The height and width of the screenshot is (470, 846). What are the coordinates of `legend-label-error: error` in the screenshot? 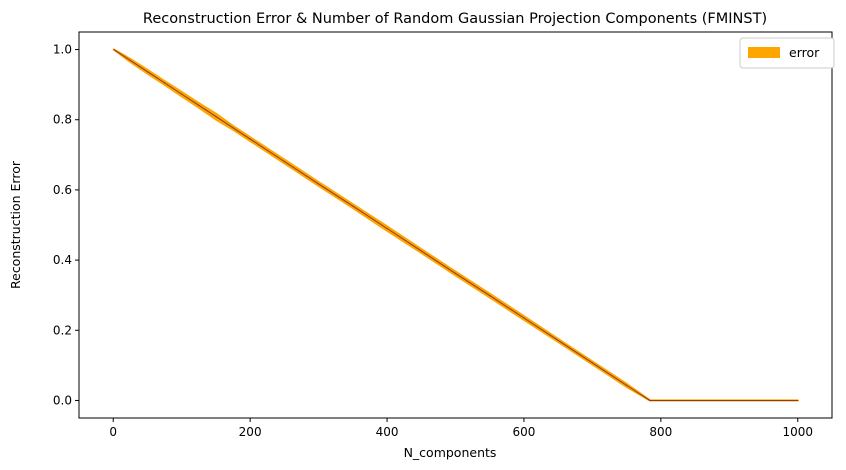 It's located at (804, 52).